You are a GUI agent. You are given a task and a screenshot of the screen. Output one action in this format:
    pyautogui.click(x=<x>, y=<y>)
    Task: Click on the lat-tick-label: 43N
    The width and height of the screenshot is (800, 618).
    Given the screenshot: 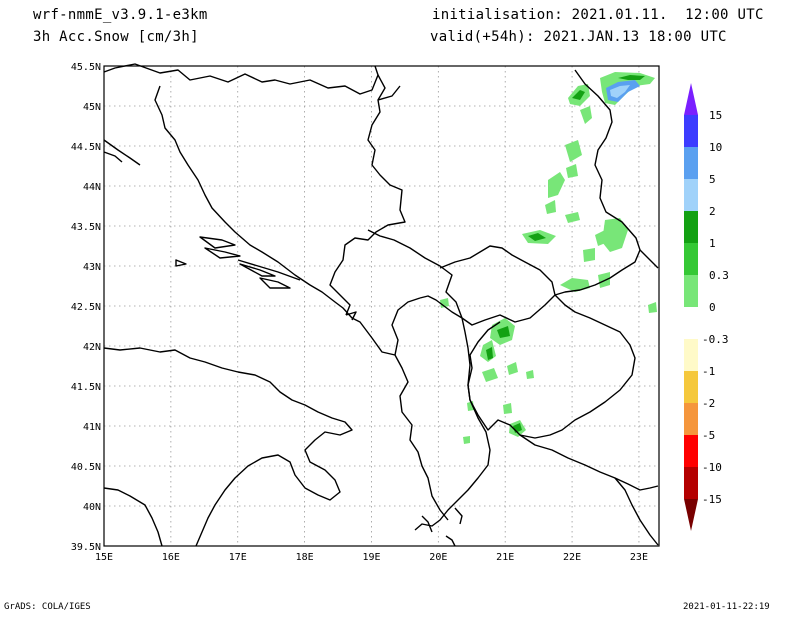 What is the action you would take?
    pyautogui.click(x=92, y=267)
    